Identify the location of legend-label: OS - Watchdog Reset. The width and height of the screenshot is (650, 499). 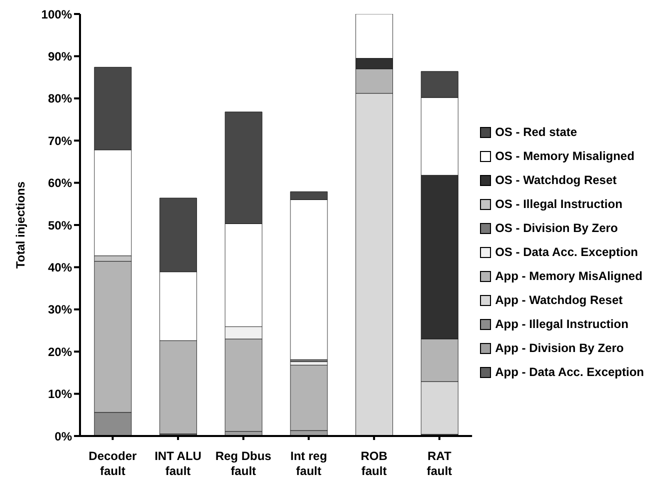
(556, 180).